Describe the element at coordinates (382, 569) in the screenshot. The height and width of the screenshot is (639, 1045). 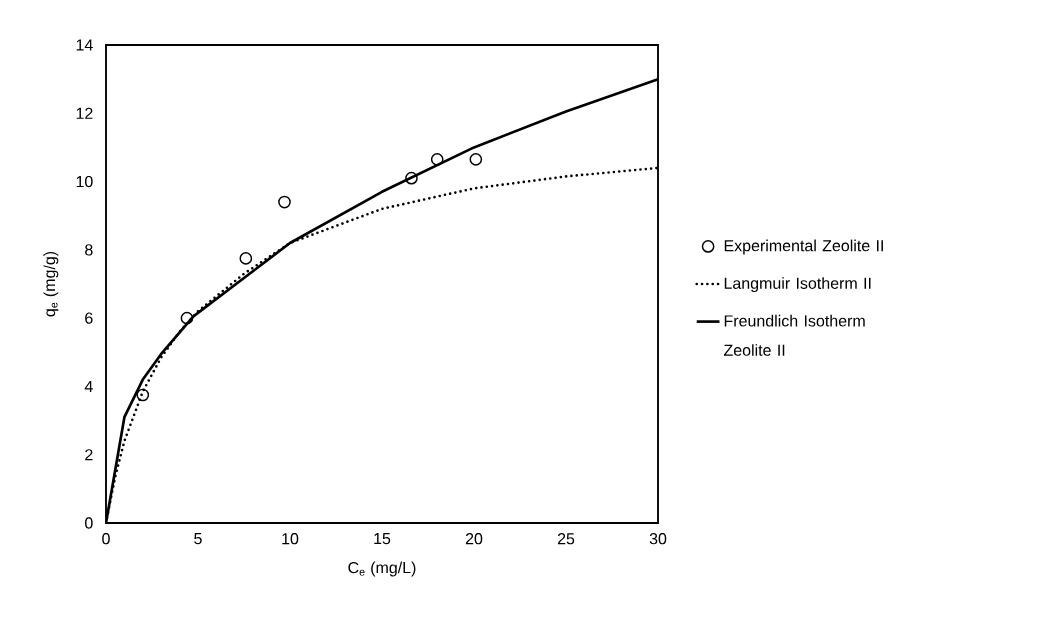
I see `x-axis-title: C$_{e}$ (mg/L)` at that location.